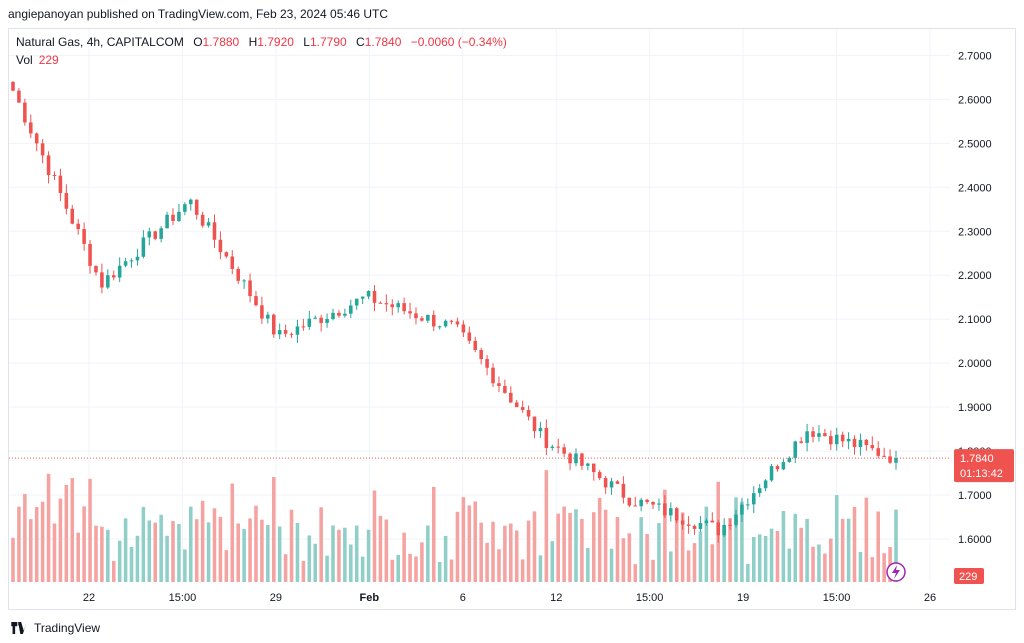 This screenshot has height=643, width=1024. Describe the element at coordinates (276, 598) in the screenshot. I see `x-tick-label: 29` at that location.